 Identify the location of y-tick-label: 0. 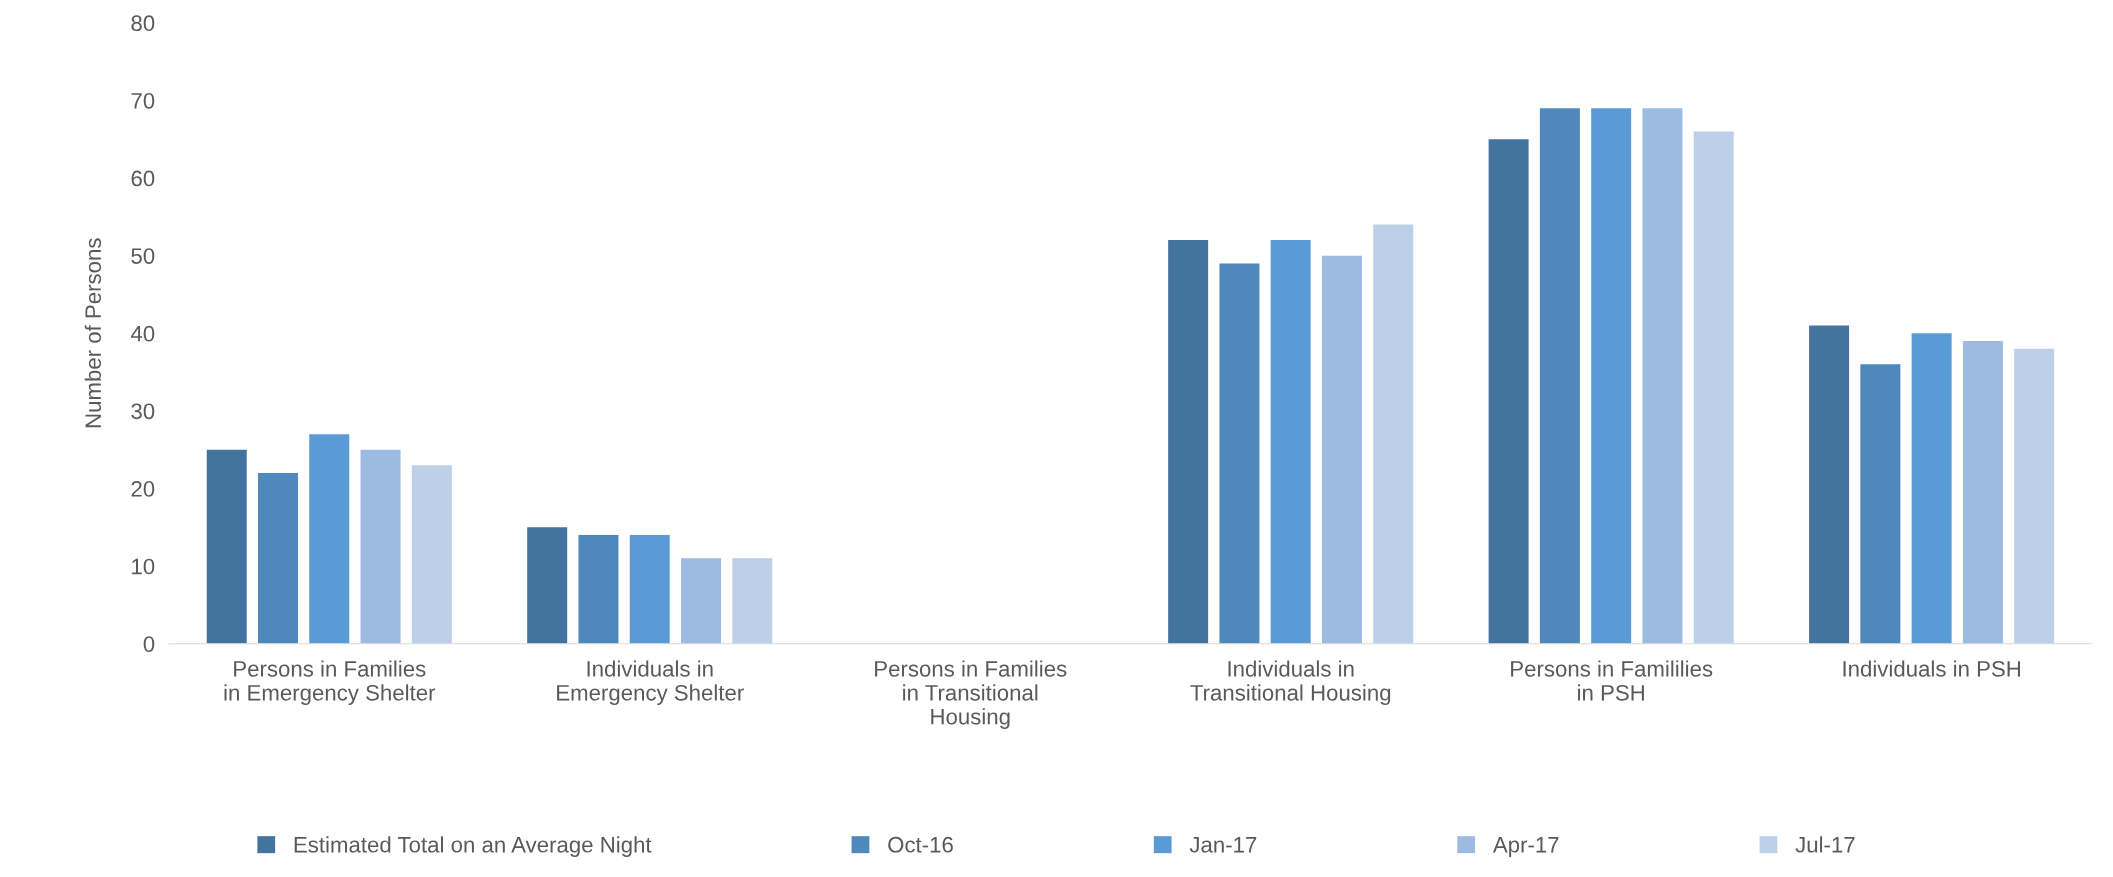
(149, 644).